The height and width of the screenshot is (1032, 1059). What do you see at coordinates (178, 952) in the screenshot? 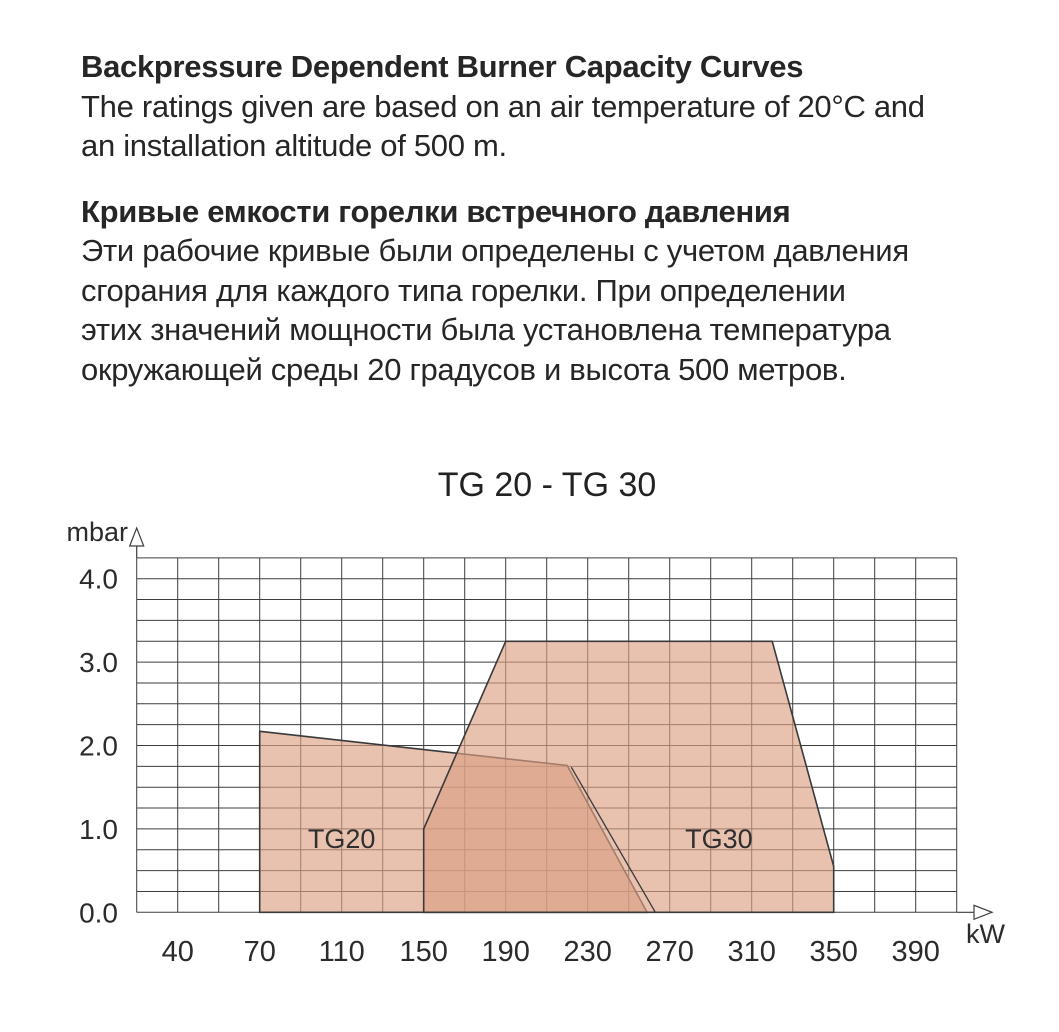
I see `x-tick-label: 40` at bounding box center [178, 952].